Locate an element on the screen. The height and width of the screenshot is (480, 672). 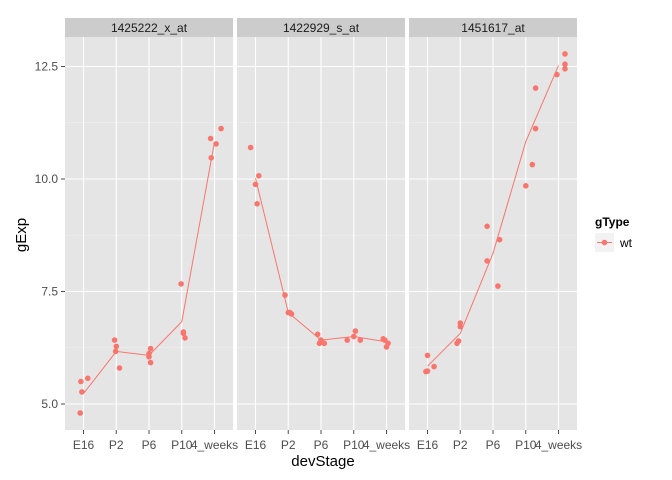
facet-strip-label: 1425222_x_at is located at coordinates (149, 28).